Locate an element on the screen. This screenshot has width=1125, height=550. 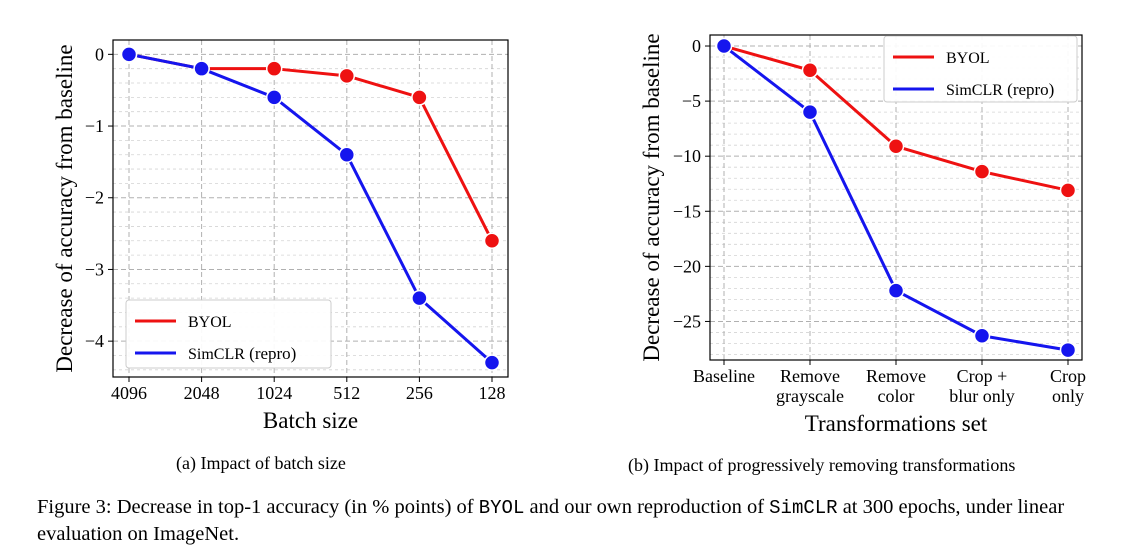
y-tick-label: −2 is located at coordinates (94, 198).